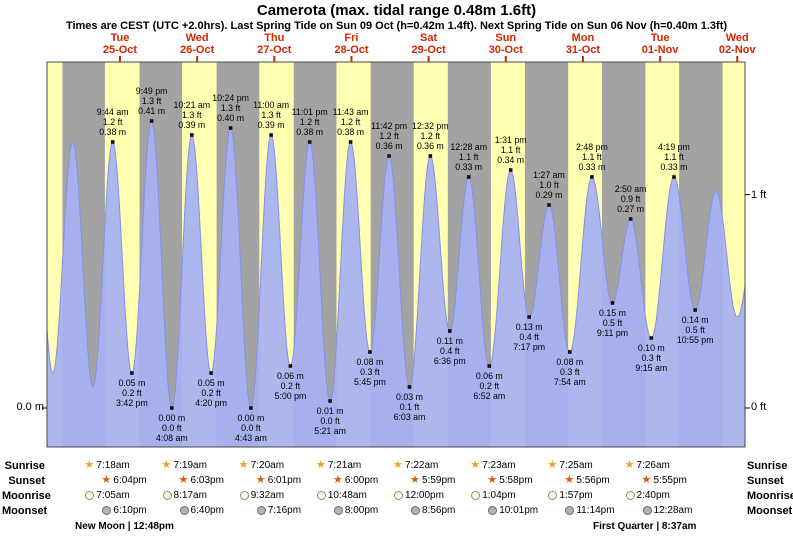  Describe the element at coordinates (439, 510) in the screenshot. I see `moonset-time: 8:56pm` at that location.